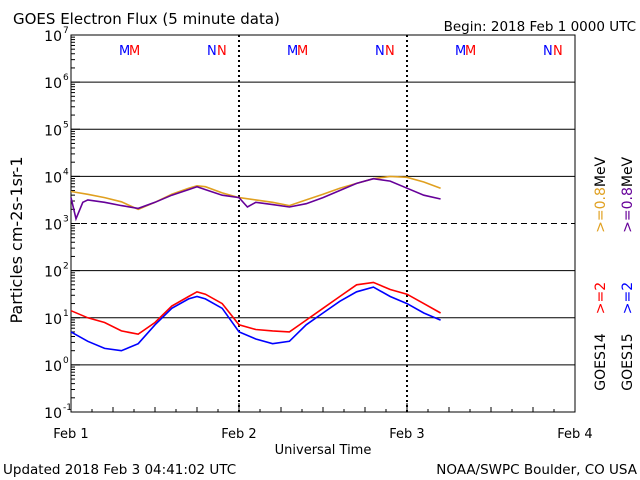 Image resolution: width=640 pixels, height=480 pixels. What do you see at coordinates (601, 362) in the screenshot?
I see `legend-goes14: GOES14` at bounding box center [601, 362].